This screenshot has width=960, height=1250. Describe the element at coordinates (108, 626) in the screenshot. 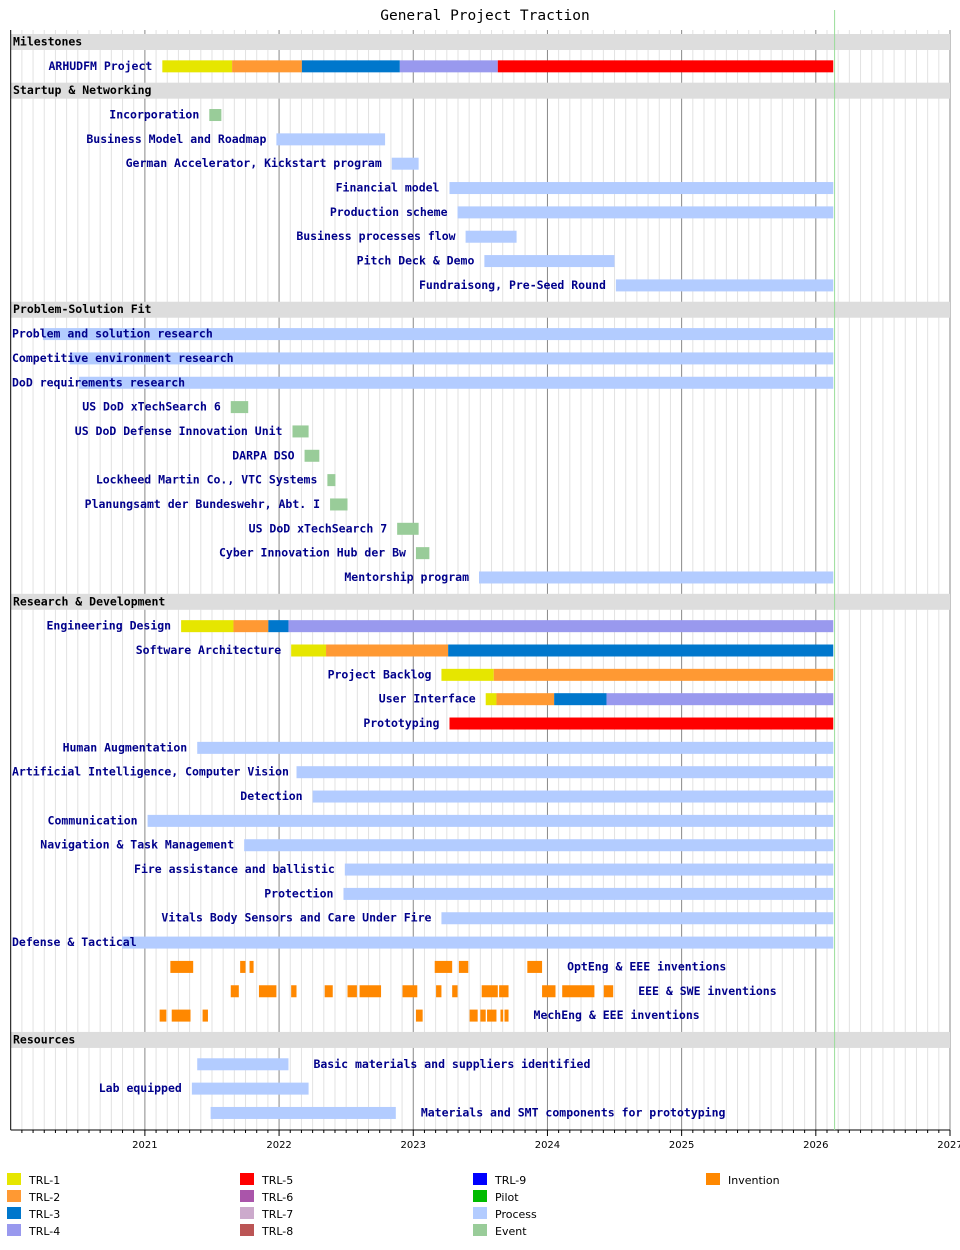

I see `row-label: Engineering Design` at that location.